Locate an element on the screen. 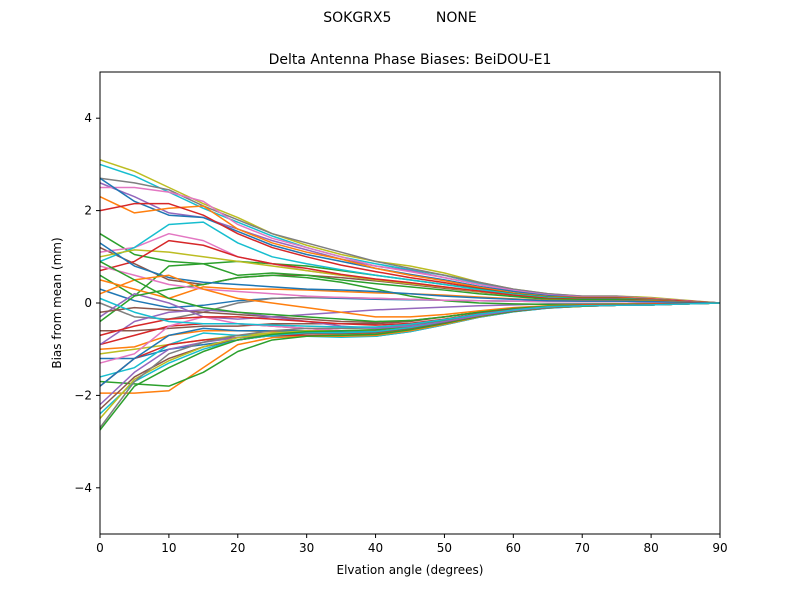 Image resolution: width=800 pixels, height=600 pixels. x-axis-label: Elvation angle (degrees) is located at coordinates (410, 570).